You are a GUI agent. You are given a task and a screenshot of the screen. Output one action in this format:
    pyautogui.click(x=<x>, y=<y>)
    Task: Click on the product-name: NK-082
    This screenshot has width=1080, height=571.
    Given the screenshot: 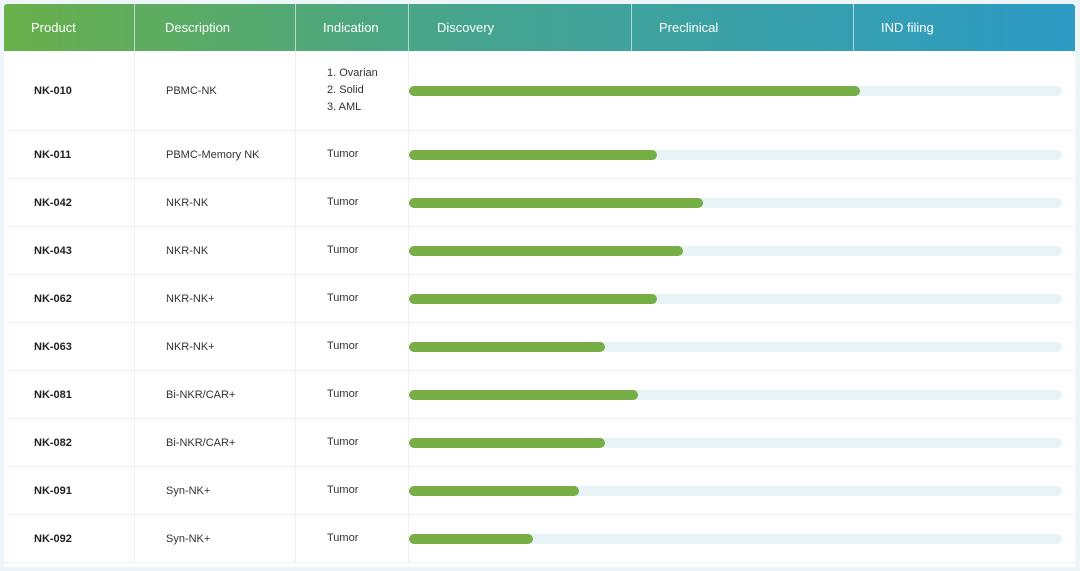 What is the action you would take?
    pyautogui.click(x=53, y=442)
    